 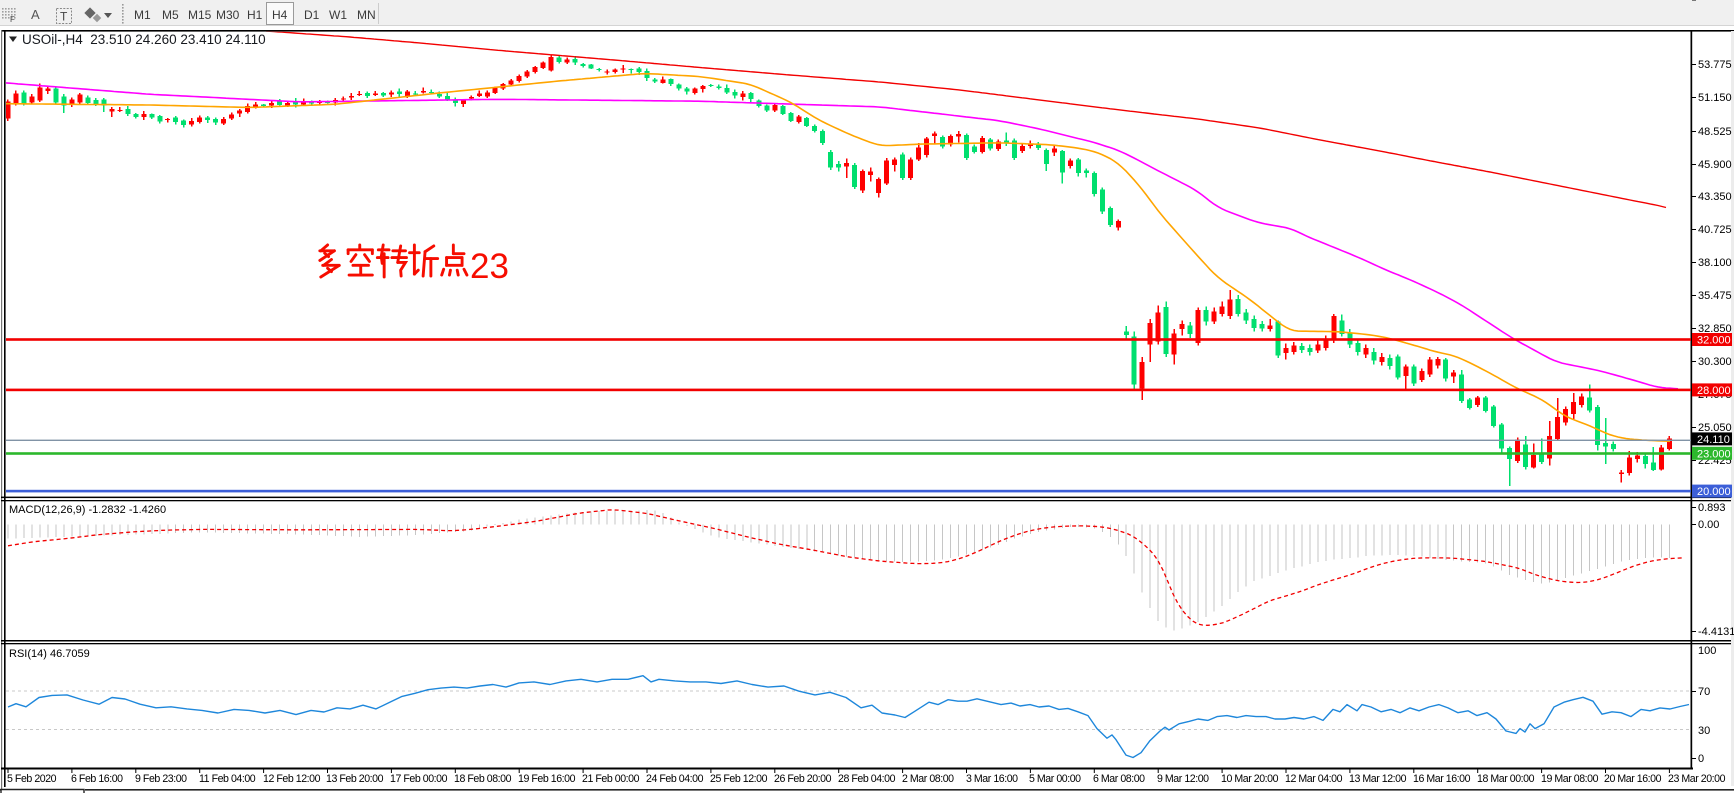 I want to click on svg-text: MACD(12,26,9) -1.2832 -1.4260, so click(x=87, y=510).